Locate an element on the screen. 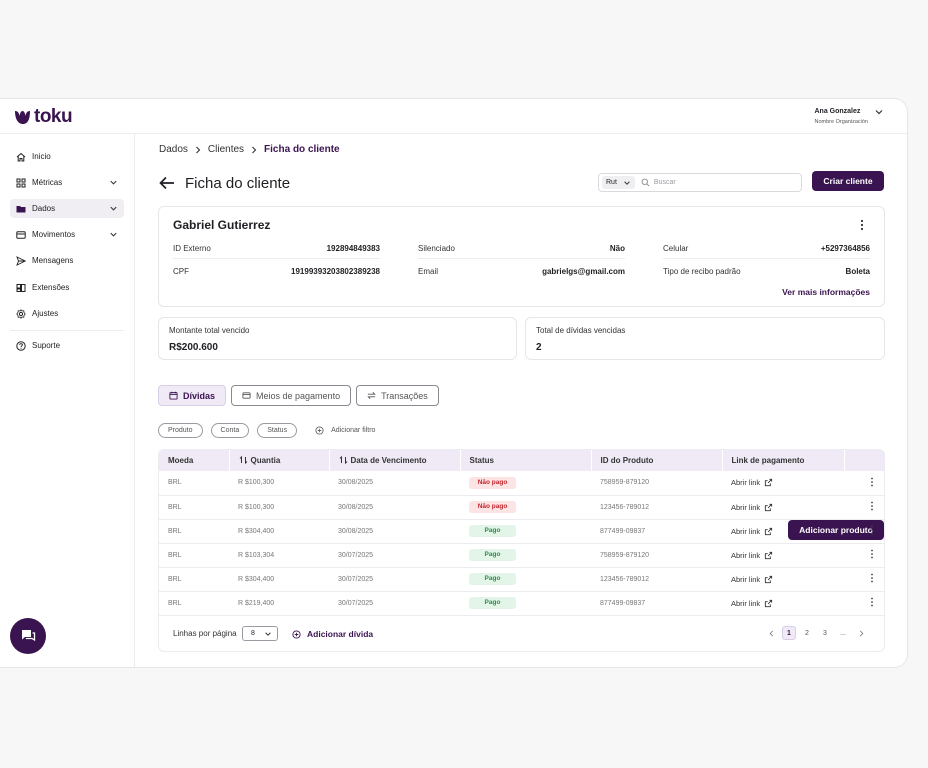  cell-due-date: 30/07/2025 is located at coordinates (356, 603).